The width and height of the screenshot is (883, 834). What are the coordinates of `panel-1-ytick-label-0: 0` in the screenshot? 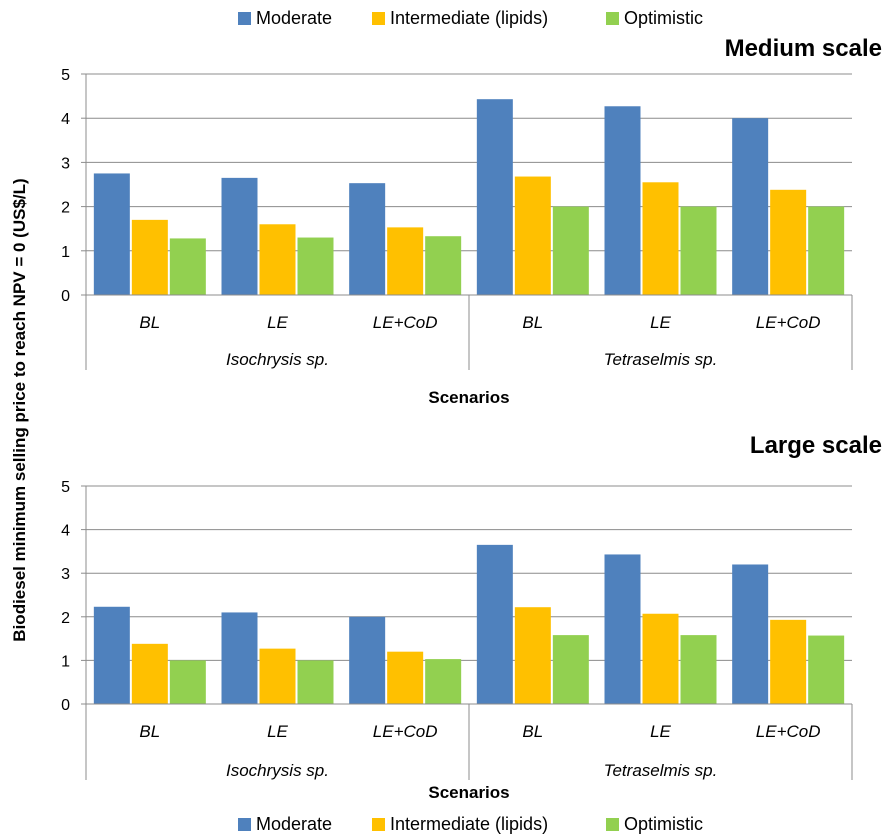 It's located at (65, 296).